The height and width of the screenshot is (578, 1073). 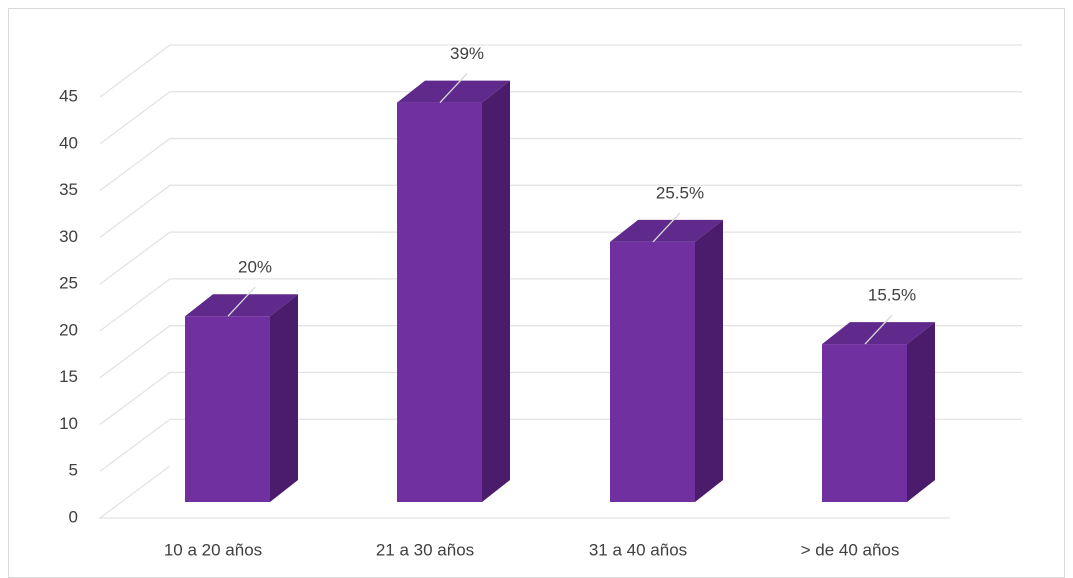 What do you see at coordinates (467, 53) in the screenshot?
I see `data-label: 39%` at bounding box center [467, 53].